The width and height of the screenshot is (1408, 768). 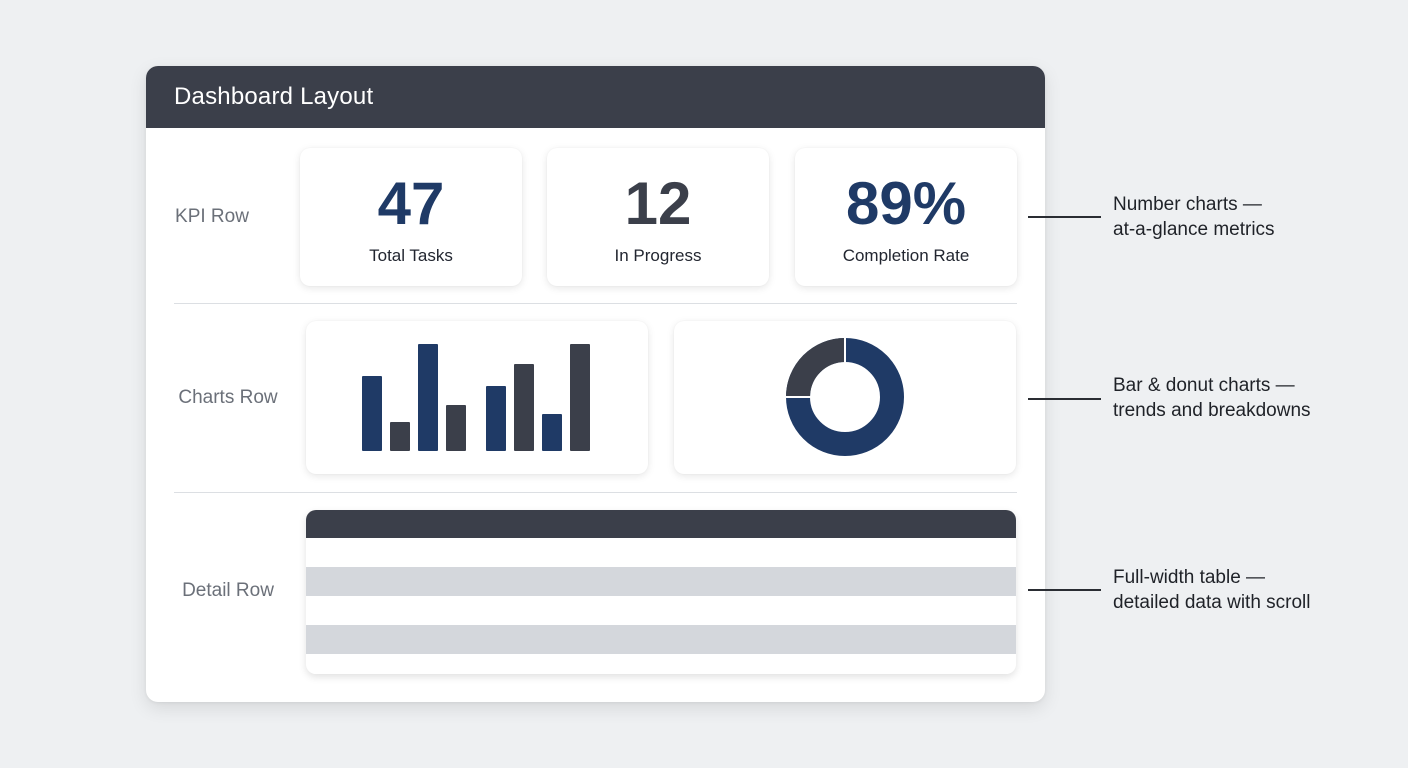 I want to click on bar-chart-card, so click(x=477, y=397).